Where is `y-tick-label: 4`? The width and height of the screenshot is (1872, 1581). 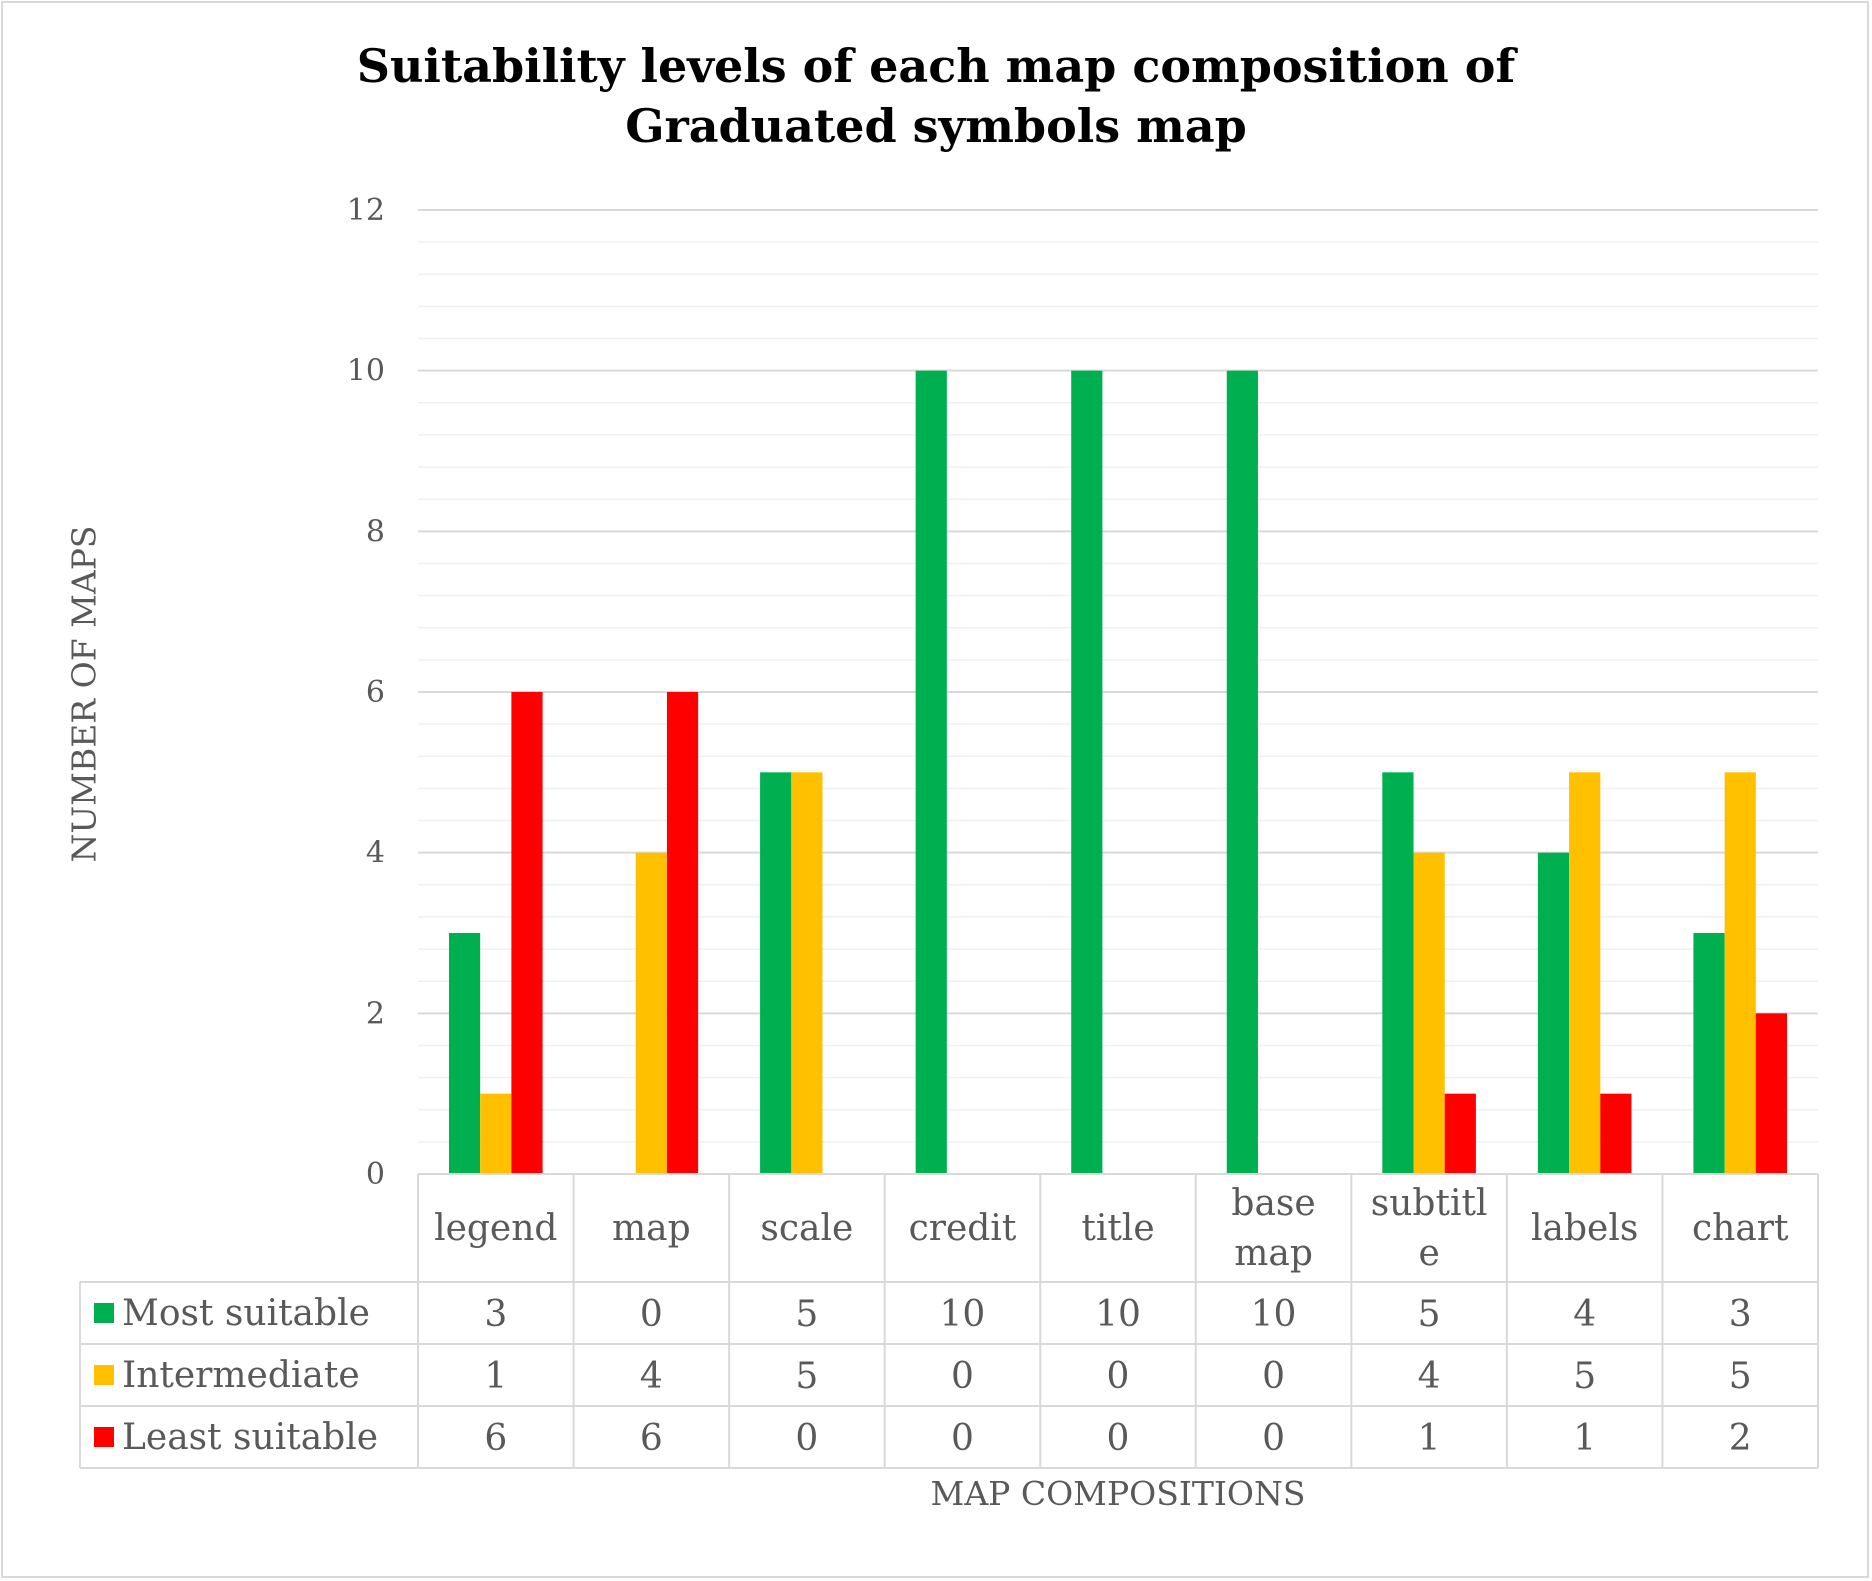
y-tick-label: 4 is located at coordinates (375, 853).